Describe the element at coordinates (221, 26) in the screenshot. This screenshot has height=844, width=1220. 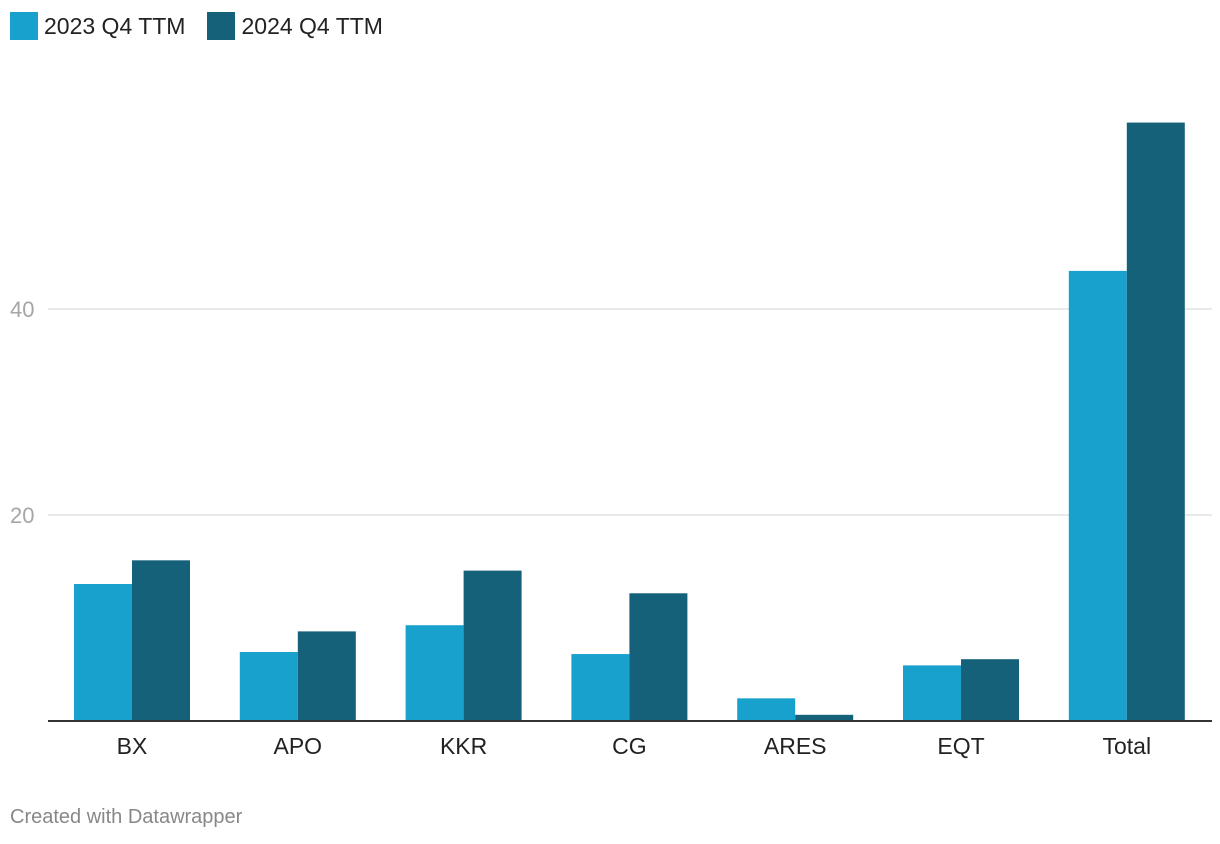
I see `legend-swatch-2024` at that location.